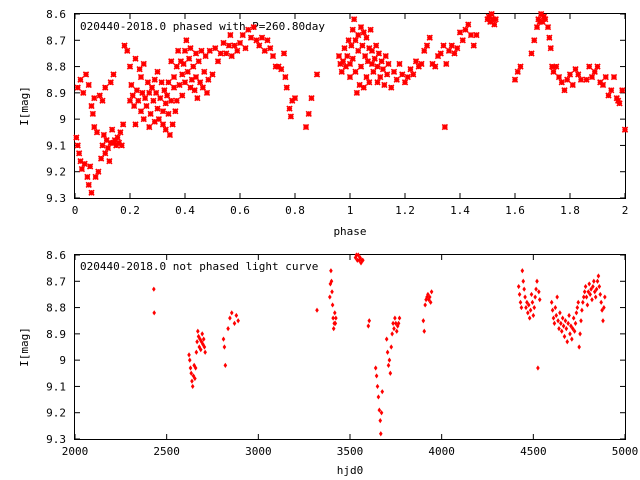  Describe the element at coordinates (625, 451) in the screenshot. I see `x-tick-label: 5000` at that location.